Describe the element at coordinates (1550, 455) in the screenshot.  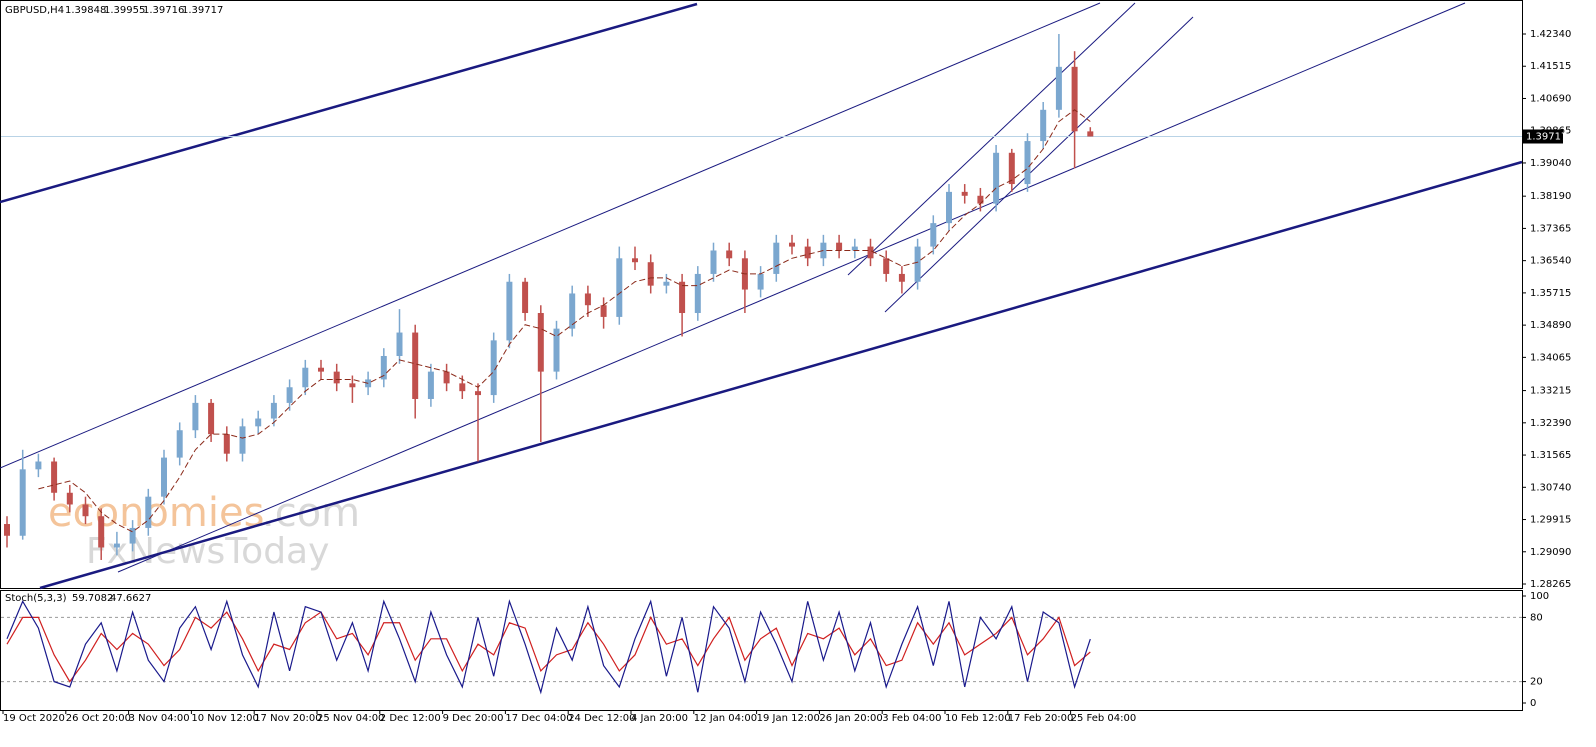
I see `y-tick-label: 1.31565` at that location.